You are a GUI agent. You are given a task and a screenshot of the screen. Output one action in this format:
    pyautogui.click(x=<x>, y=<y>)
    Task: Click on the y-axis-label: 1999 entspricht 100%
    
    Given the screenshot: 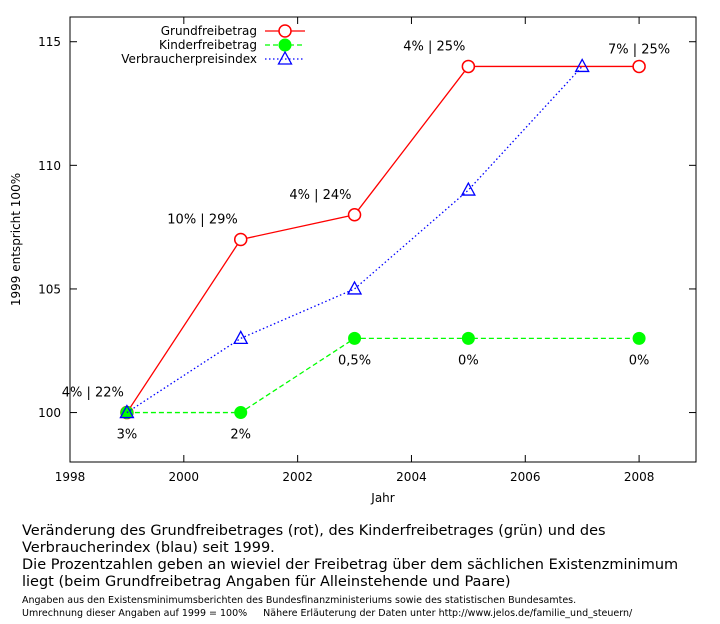 What is the action you would take?
    pyautogui.click(x=16, y=239)
    